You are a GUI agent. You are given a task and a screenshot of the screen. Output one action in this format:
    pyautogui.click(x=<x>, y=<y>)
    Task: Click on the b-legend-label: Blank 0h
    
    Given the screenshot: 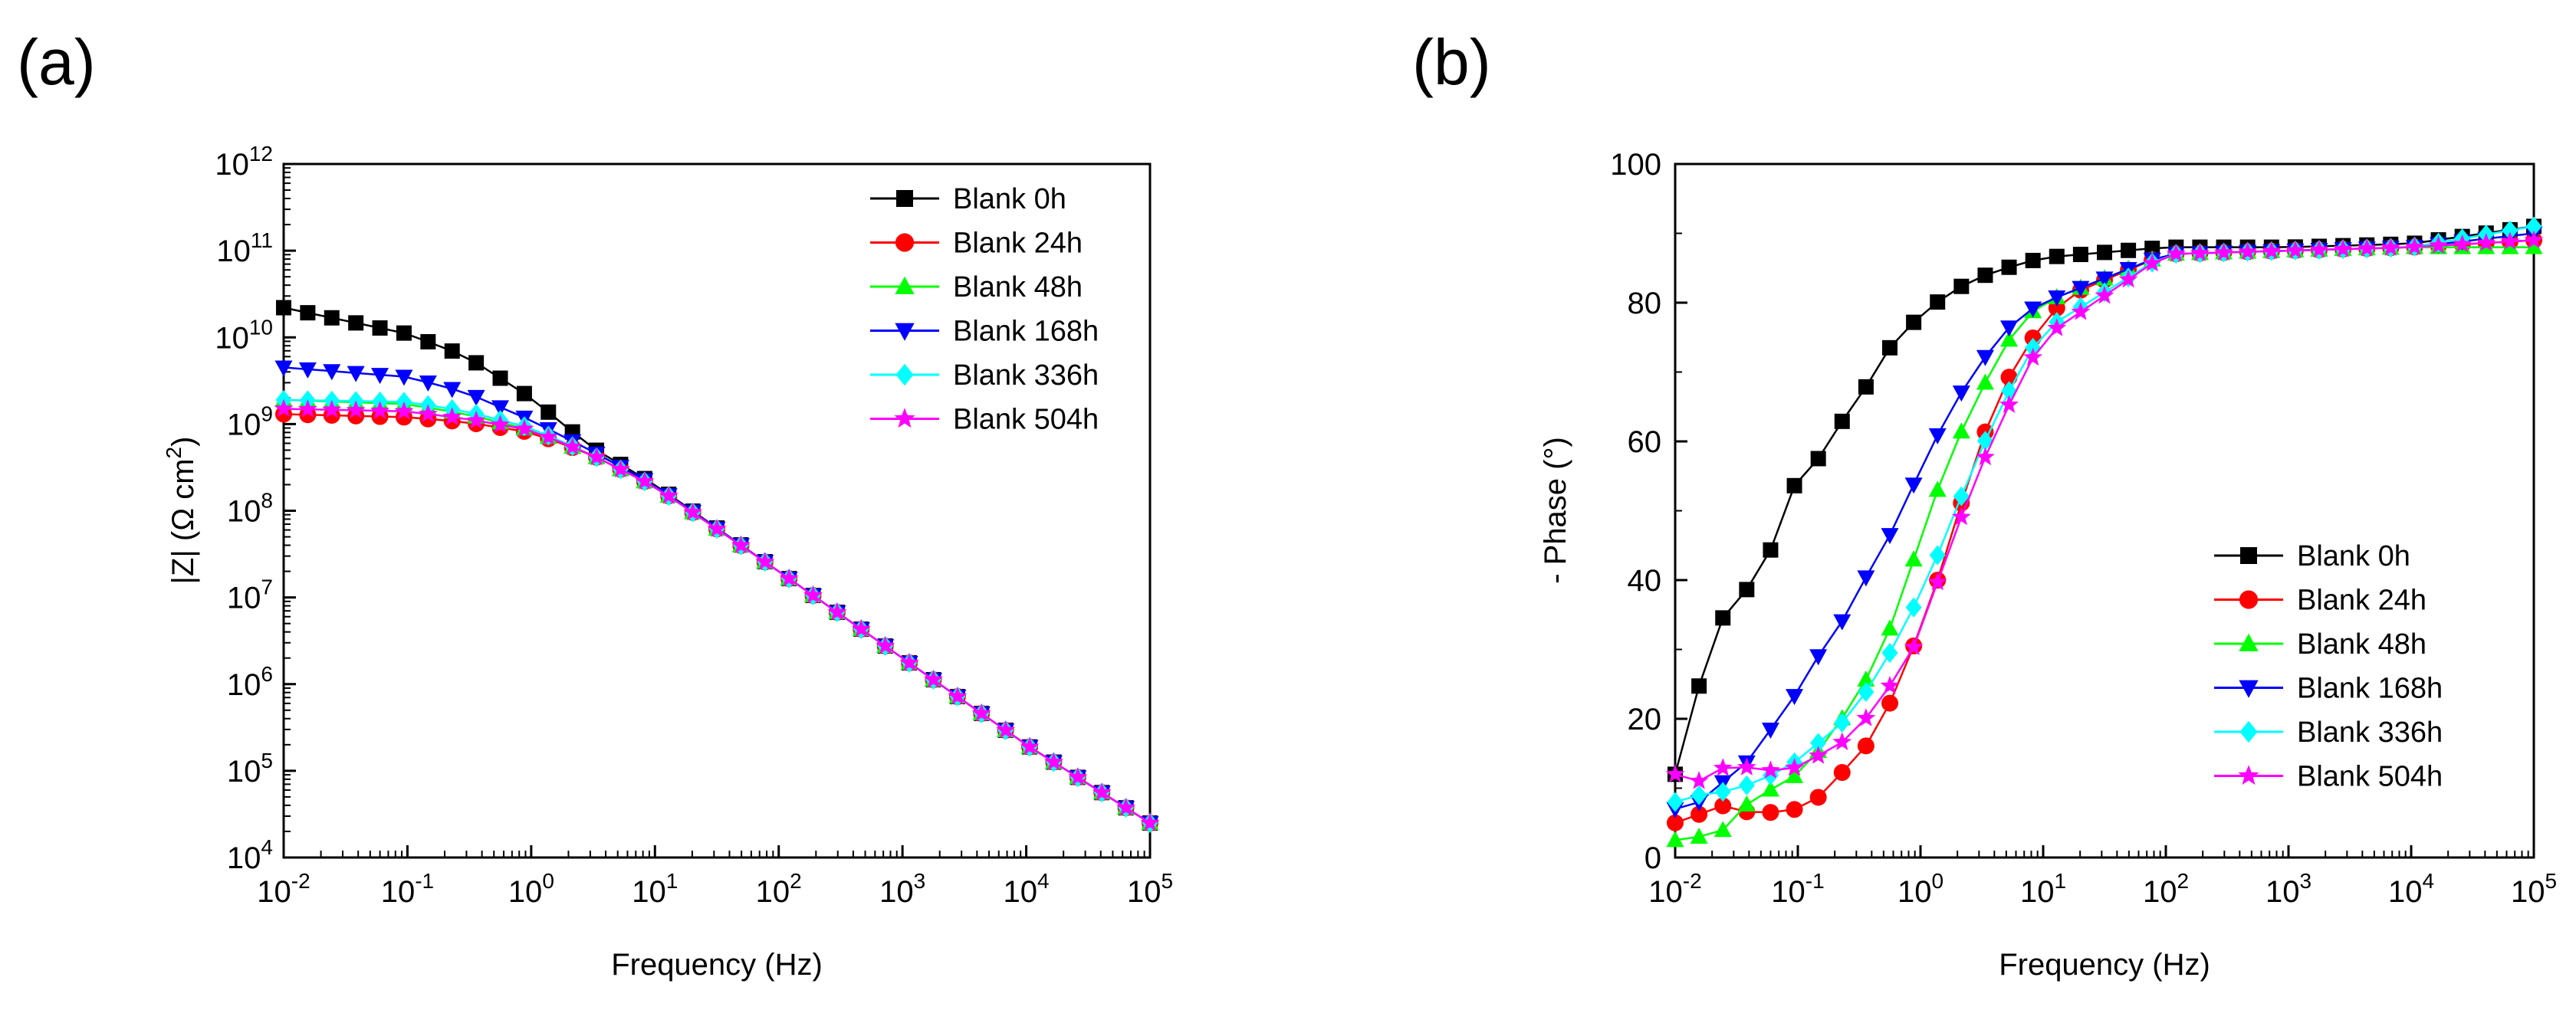 What is the action you would take?
    pyautogui.click(x=2353, y=556)
    